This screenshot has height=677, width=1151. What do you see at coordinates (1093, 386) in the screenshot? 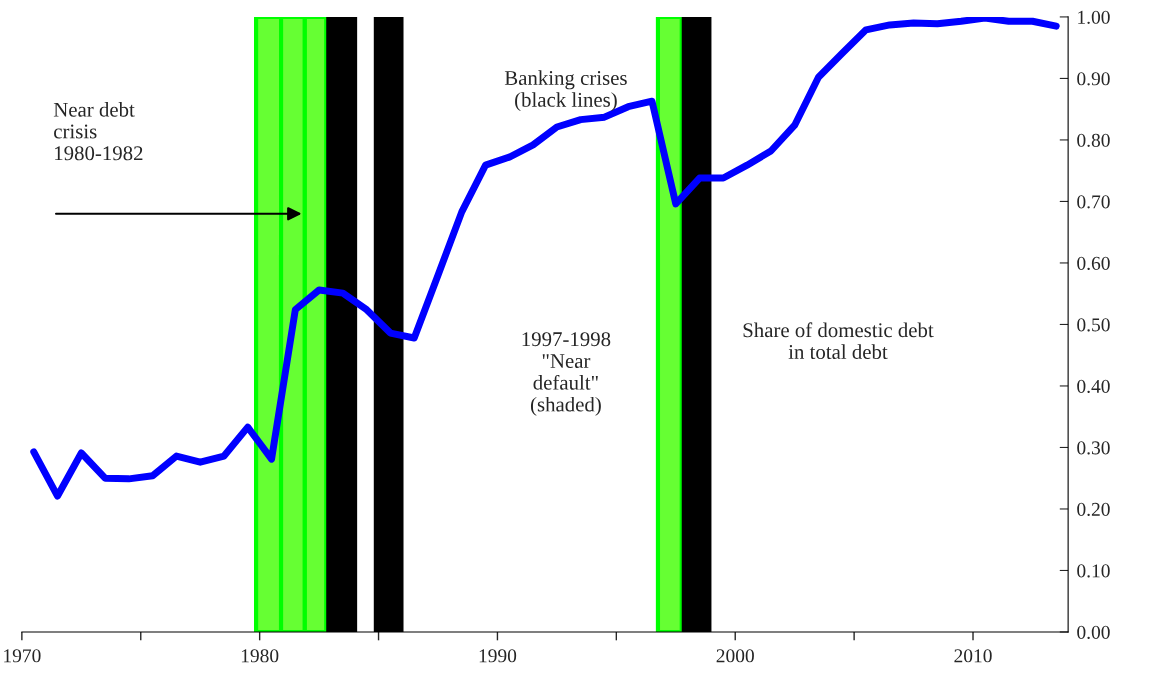
I see `y-tick-label: 0.40` at bounding box center [1093, 386].